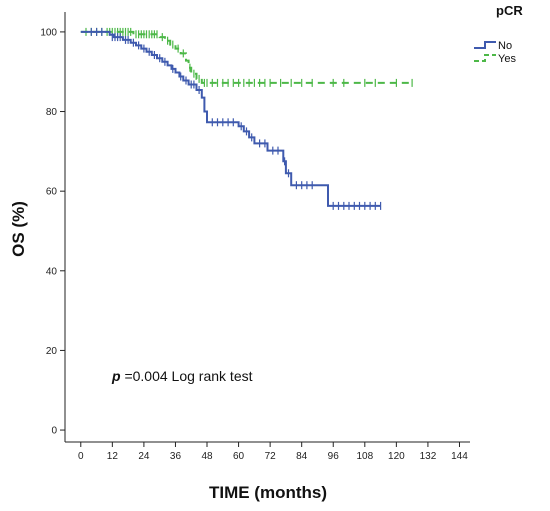 This screenshot has width=550, height=511. I want to click on y-tick-label: 0, so click(54, 431).